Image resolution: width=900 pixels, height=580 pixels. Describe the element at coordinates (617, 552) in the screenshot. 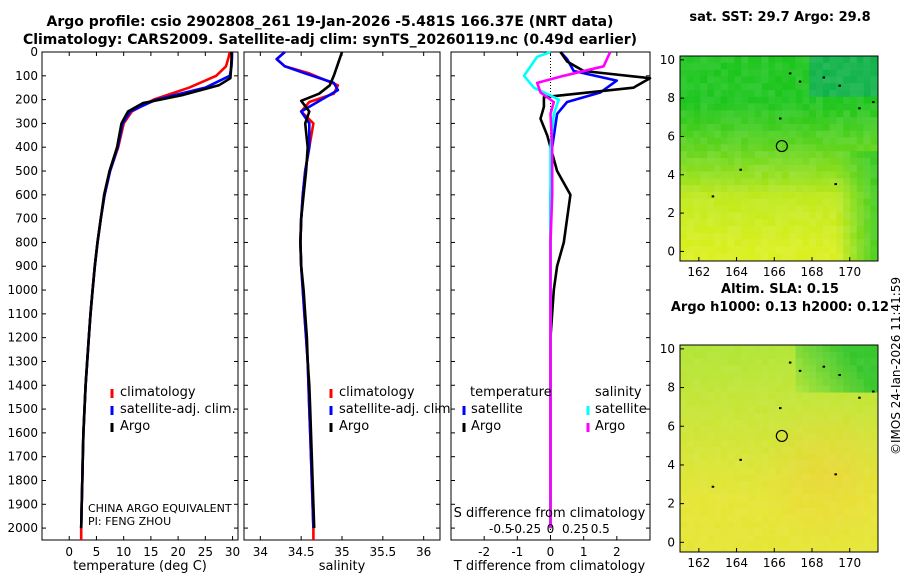

I see `x-tick-label: 2` at that location.